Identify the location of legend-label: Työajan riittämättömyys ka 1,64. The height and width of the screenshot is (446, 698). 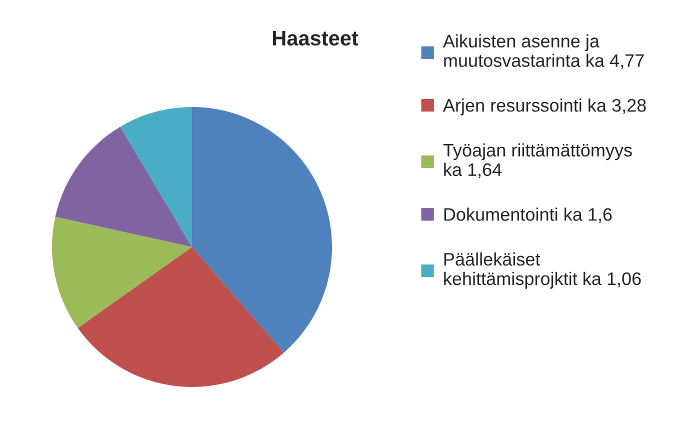
(537, 160).